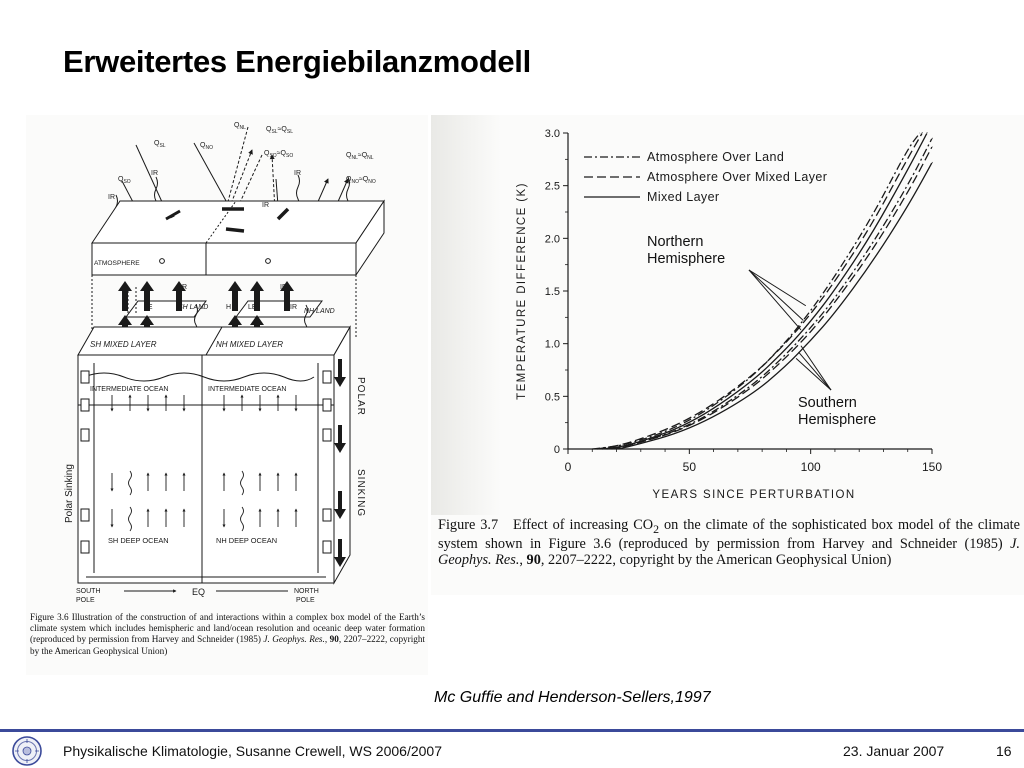  I want to click on q-so-label: Q, so click(121, 179).